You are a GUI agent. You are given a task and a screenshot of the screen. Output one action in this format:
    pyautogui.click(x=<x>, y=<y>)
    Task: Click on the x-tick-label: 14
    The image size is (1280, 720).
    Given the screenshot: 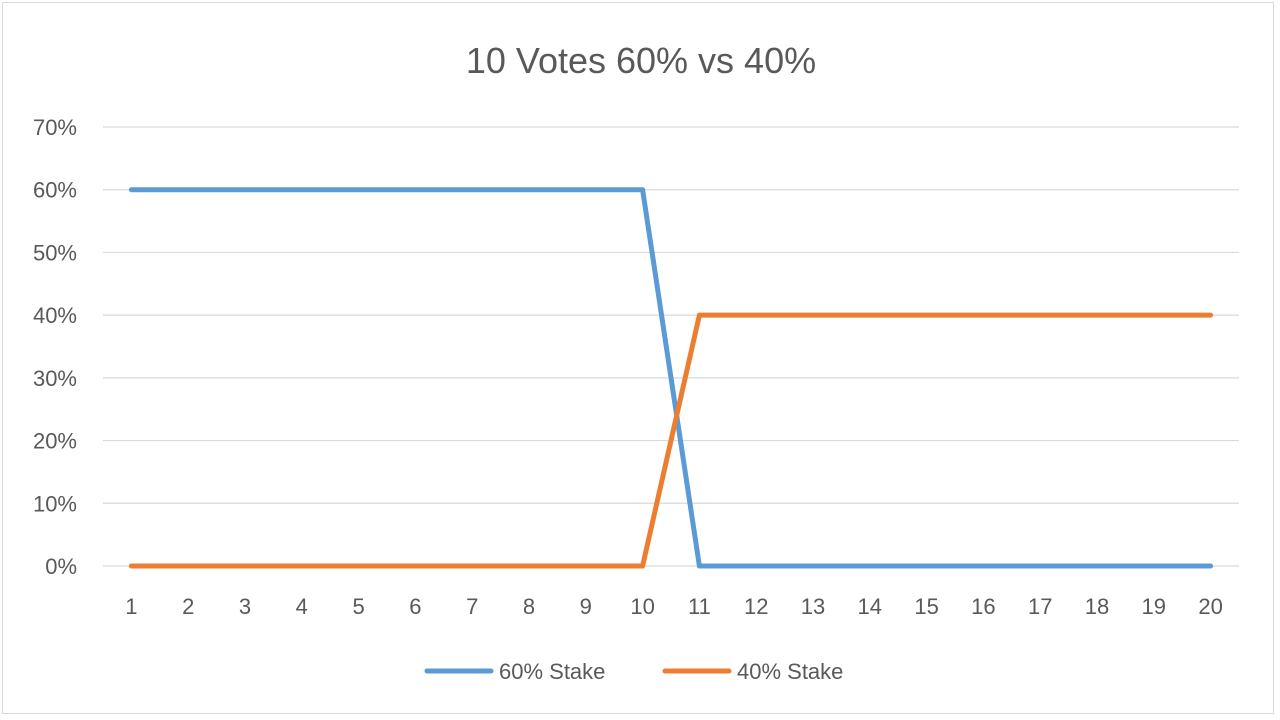 What is the action you would take?
    pyautogui.click(x=870, y=606)
    